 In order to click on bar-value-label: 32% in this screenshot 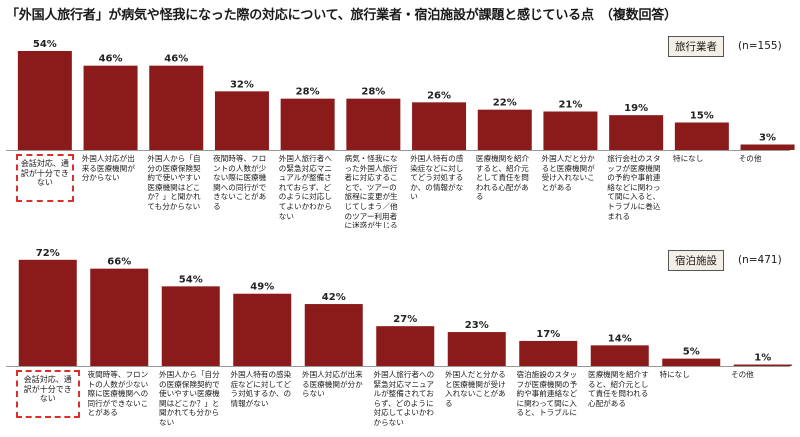, I will do `click(242, 84)`.